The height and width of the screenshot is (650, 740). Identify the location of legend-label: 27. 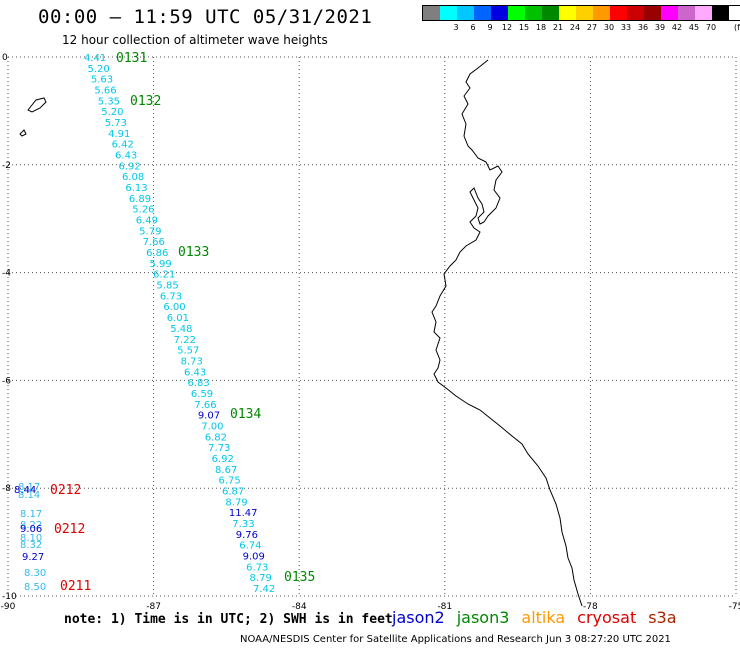
(592, 27).